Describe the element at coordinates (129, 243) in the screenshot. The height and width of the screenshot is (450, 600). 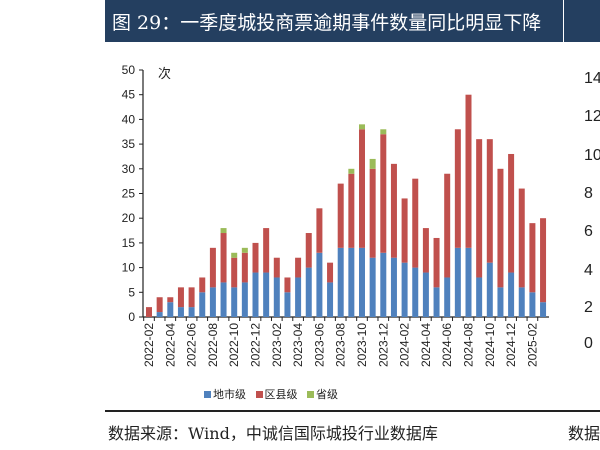
I see `y-tick-label: 15` at that location.